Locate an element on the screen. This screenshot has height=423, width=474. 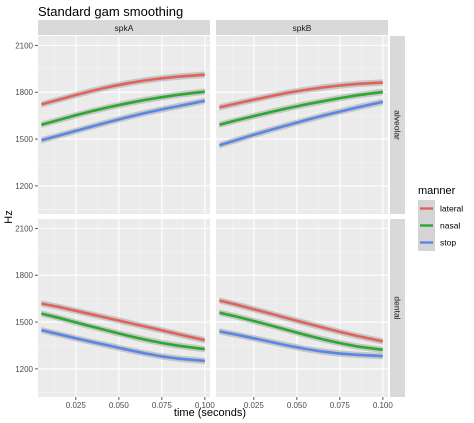
legend-item-stop: stop is located at coordinates (437, 242).